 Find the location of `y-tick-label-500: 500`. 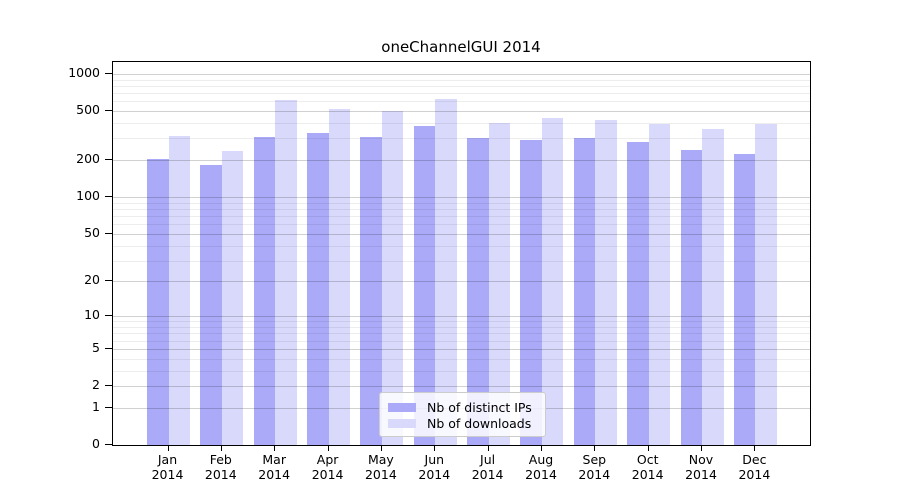

y-tick-label-500: 500 is located at coordinates (88, 109).